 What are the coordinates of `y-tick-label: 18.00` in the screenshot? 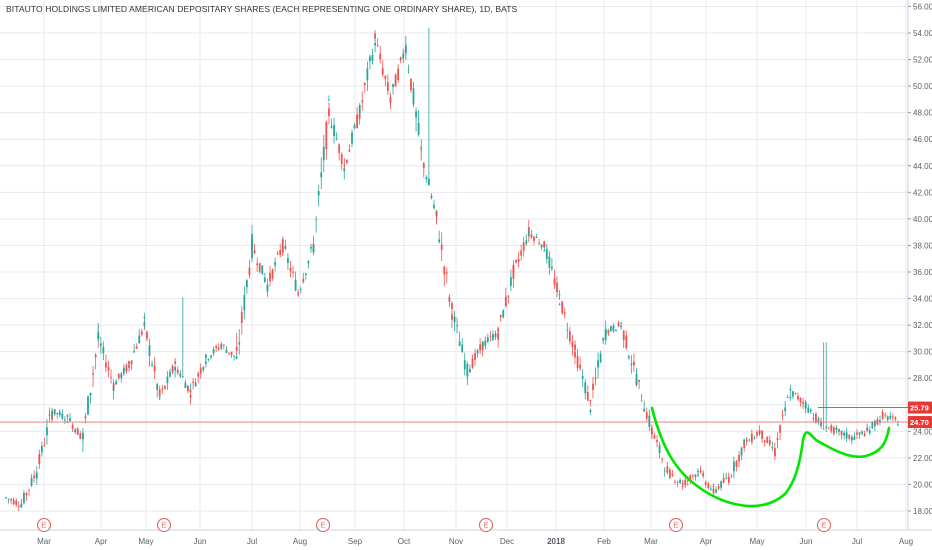 It's located at (922, 511).